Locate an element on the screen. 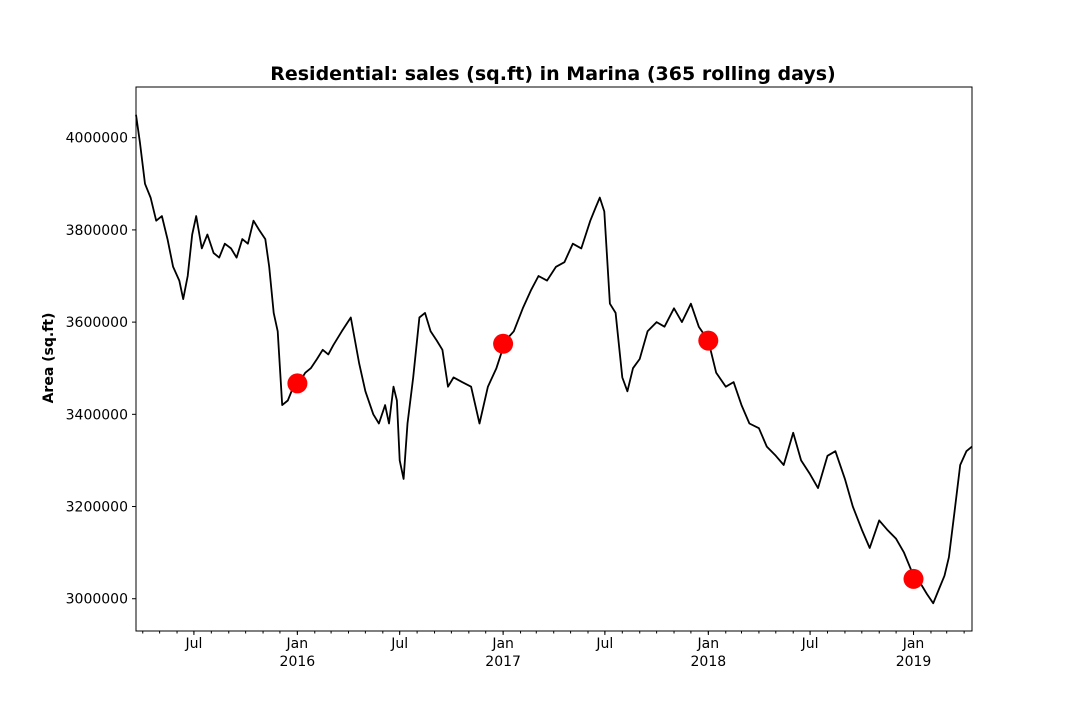 The image size is (1080, 720). y-tick-label: 3400000 is located at coordinates (97, 415).